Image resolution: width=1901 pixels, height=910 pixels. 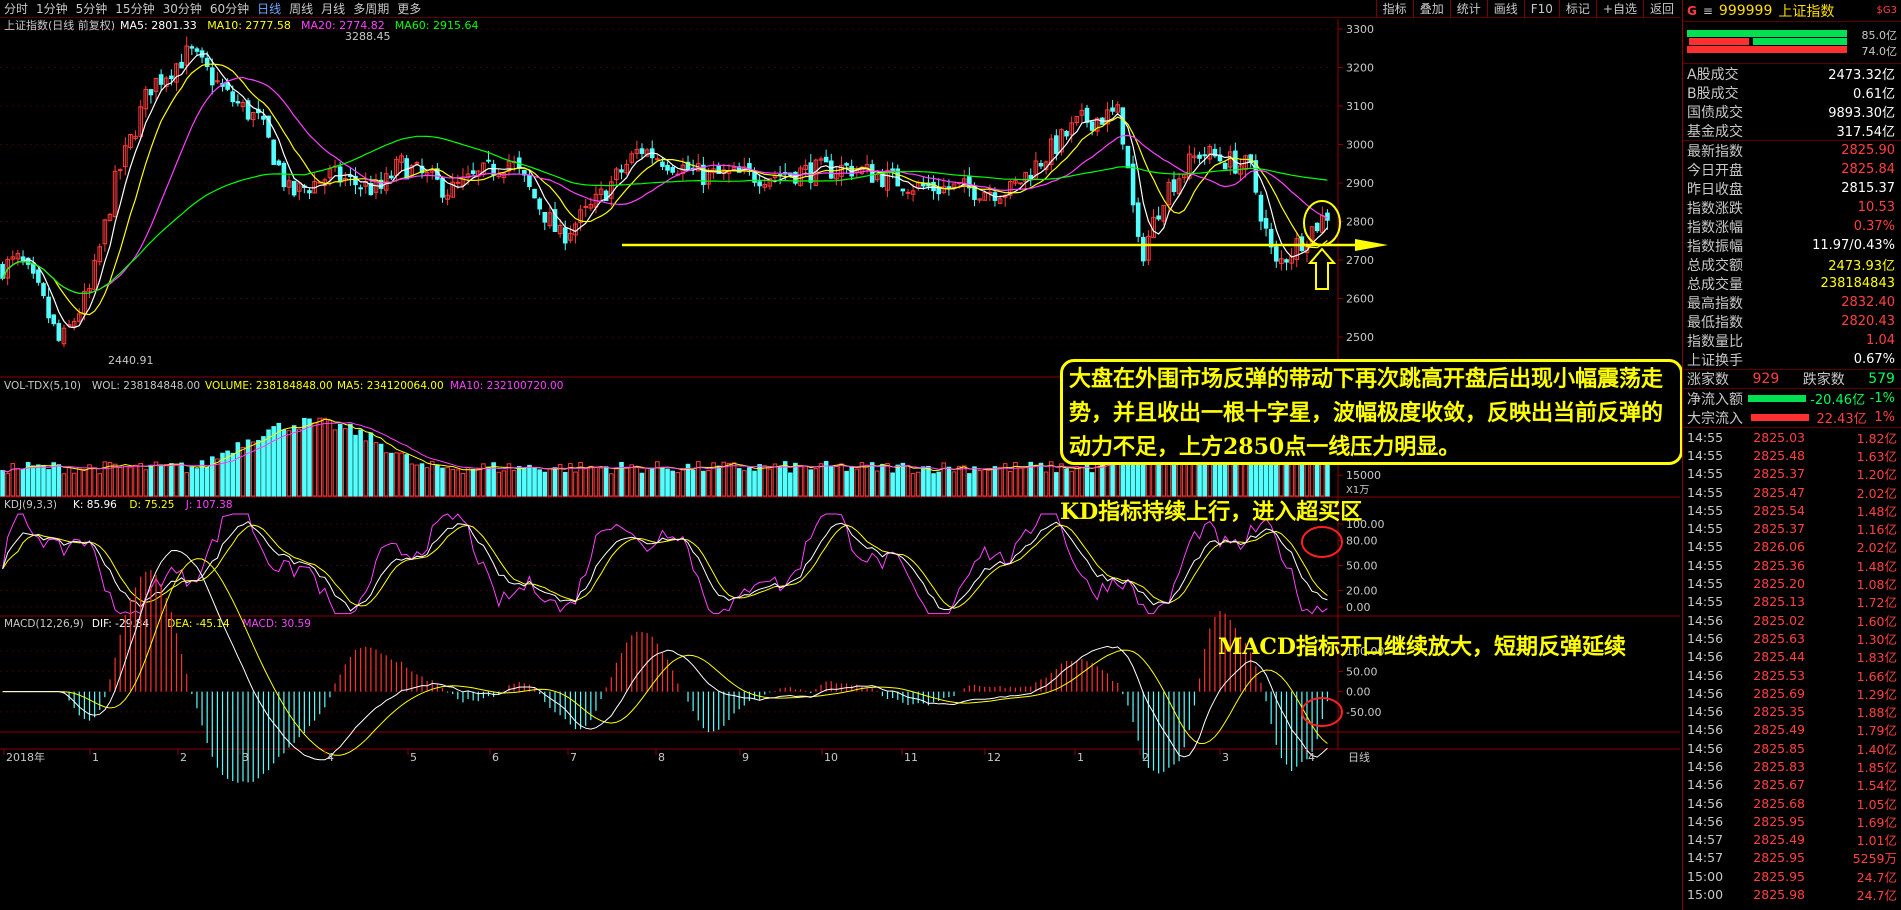 What do you see at coordinates (1661, 9) in the screenshot?
I see `tool-button: 返回` at bounding box center [1661, 9].